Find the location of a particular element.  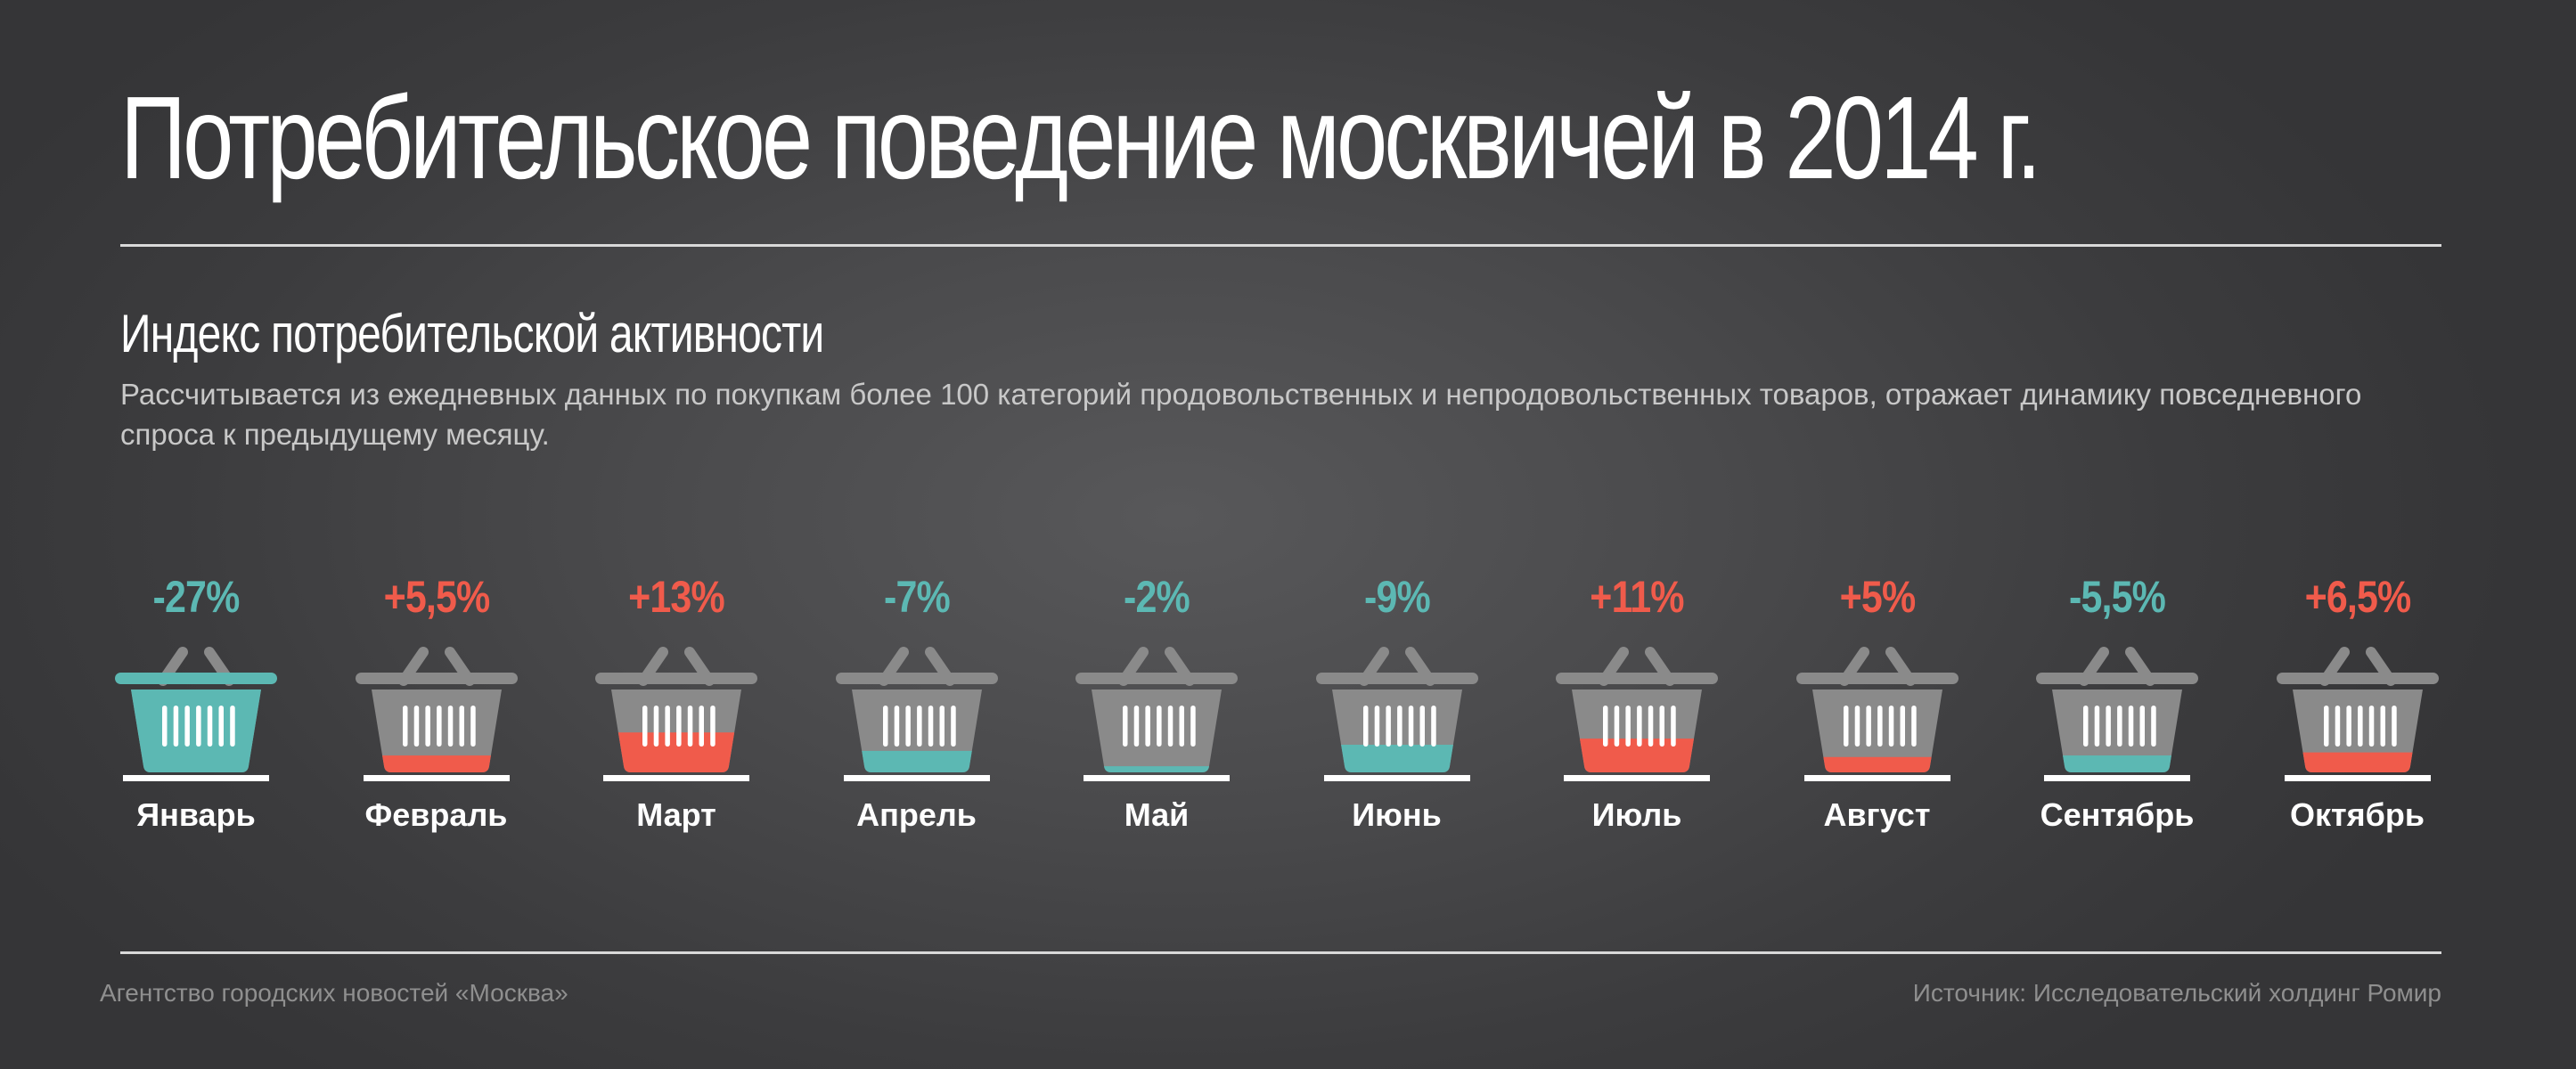

data-label: -7% is located at coordinates (917, 597).